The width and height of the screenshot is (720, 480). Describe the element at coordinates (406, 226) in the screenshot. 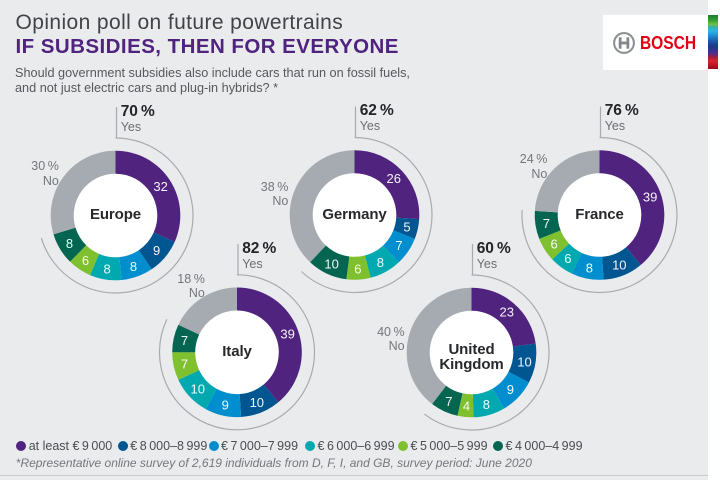

I see `svg-text: 5` at that location.